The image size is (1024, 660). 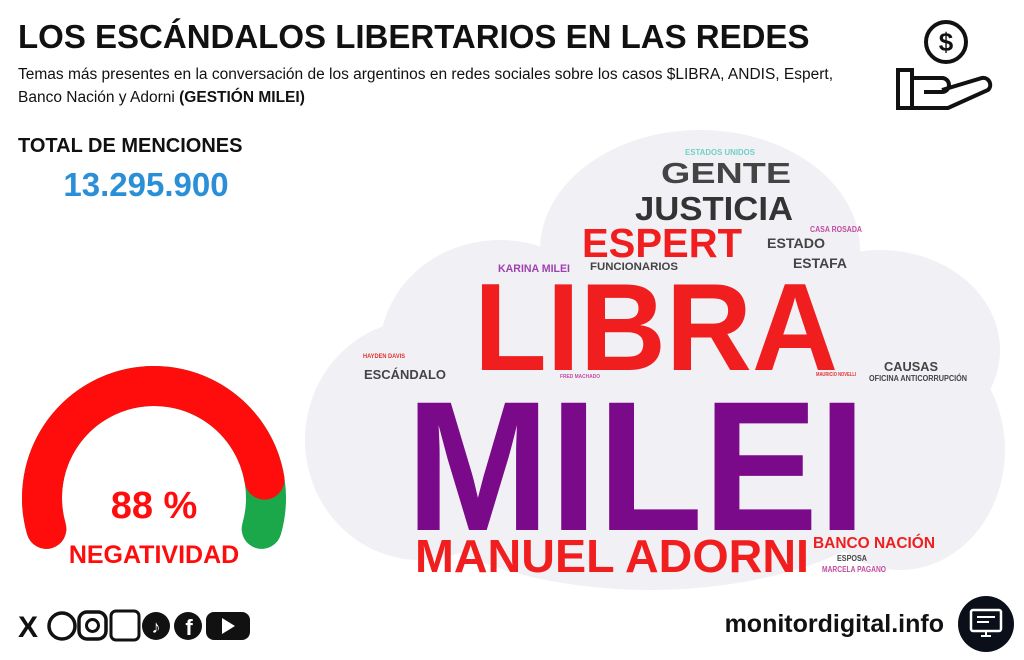 I want to click on instagram-icon, so click(x=92, y=625).